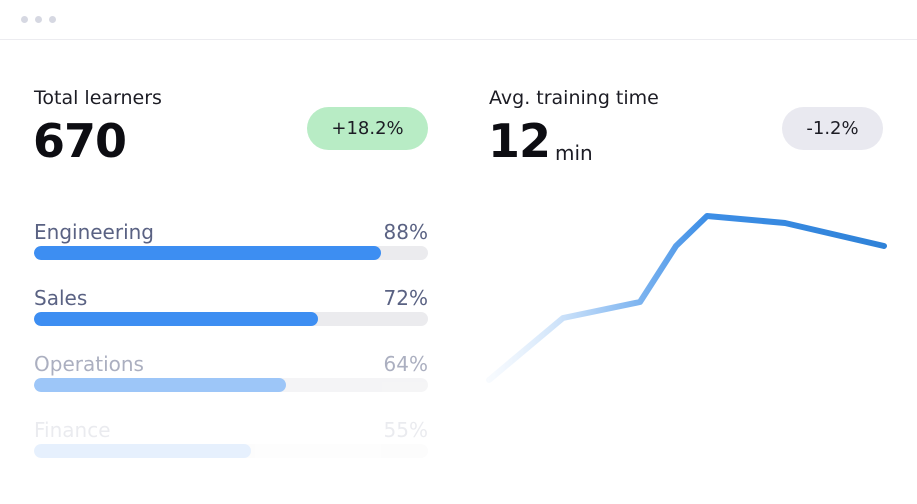 This screenshot has width=917, height=504. Describe the element at coordinates (458, 39) in the screenshot. I see `divider` at that location.